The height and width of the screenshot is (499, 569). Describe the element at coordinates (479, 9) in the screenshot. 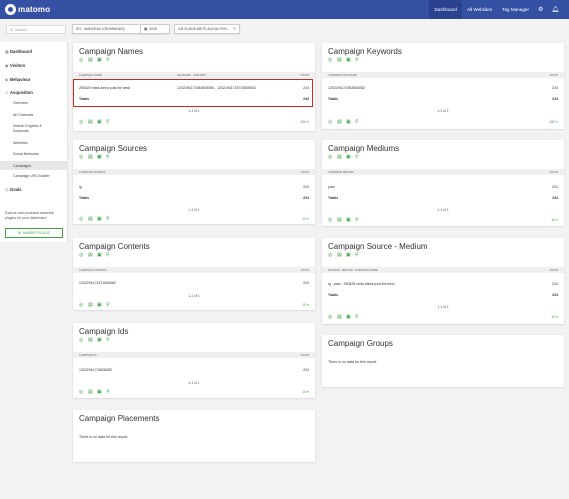

I see `nav-all-websites: All Websites` at that location.